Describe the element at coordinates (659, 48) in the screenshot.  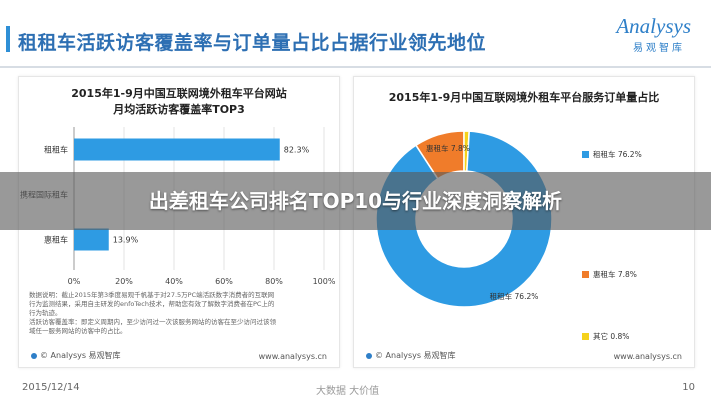
I see `logo-subtitle: 易观智库` at that location.